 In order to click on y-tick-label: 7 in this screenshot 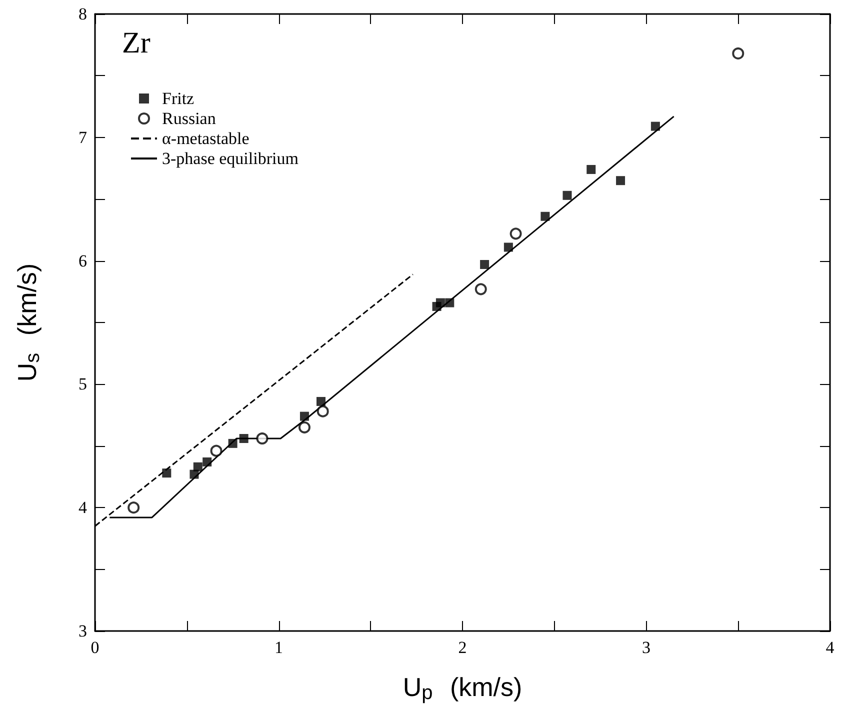, I will do `click(83, 137)`.